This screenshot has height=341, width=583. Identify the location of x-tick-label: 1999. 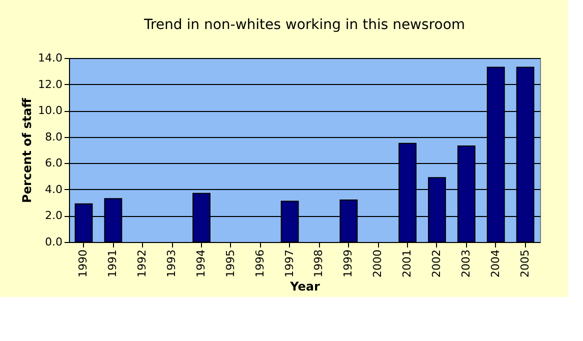
(348, 264).